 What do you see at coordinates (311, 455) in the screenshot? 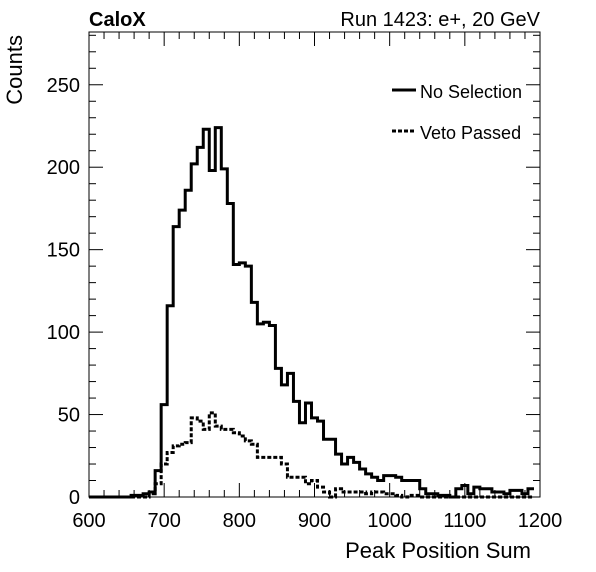
I see `series-line-veto-passed` at bounding box center [311, 455].